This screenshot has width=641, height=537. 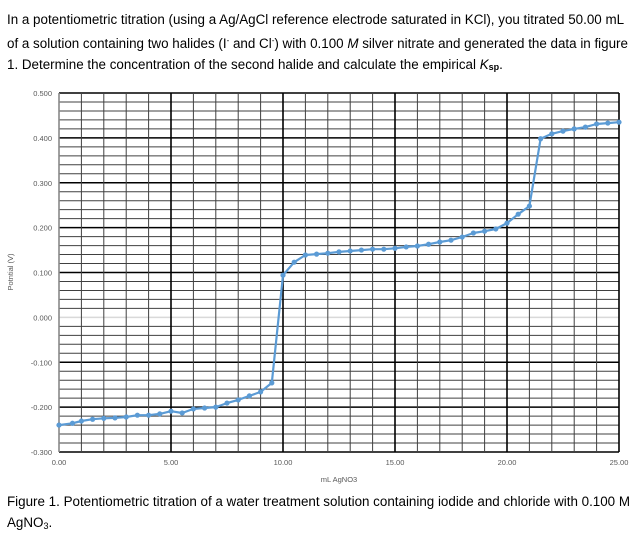 I want to click on x-axis-ticks: 0.00 5.00 10.00 15.00 20.00 25.00, so click(x=340, y=462).